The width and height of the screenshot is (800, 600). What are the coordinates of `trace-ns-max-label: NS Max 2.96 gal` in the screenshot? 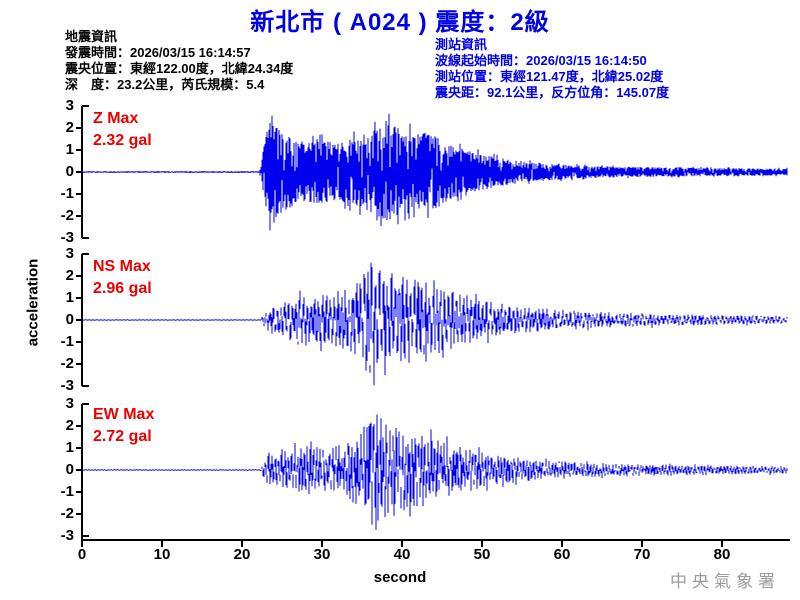 It's located at (122, 278).